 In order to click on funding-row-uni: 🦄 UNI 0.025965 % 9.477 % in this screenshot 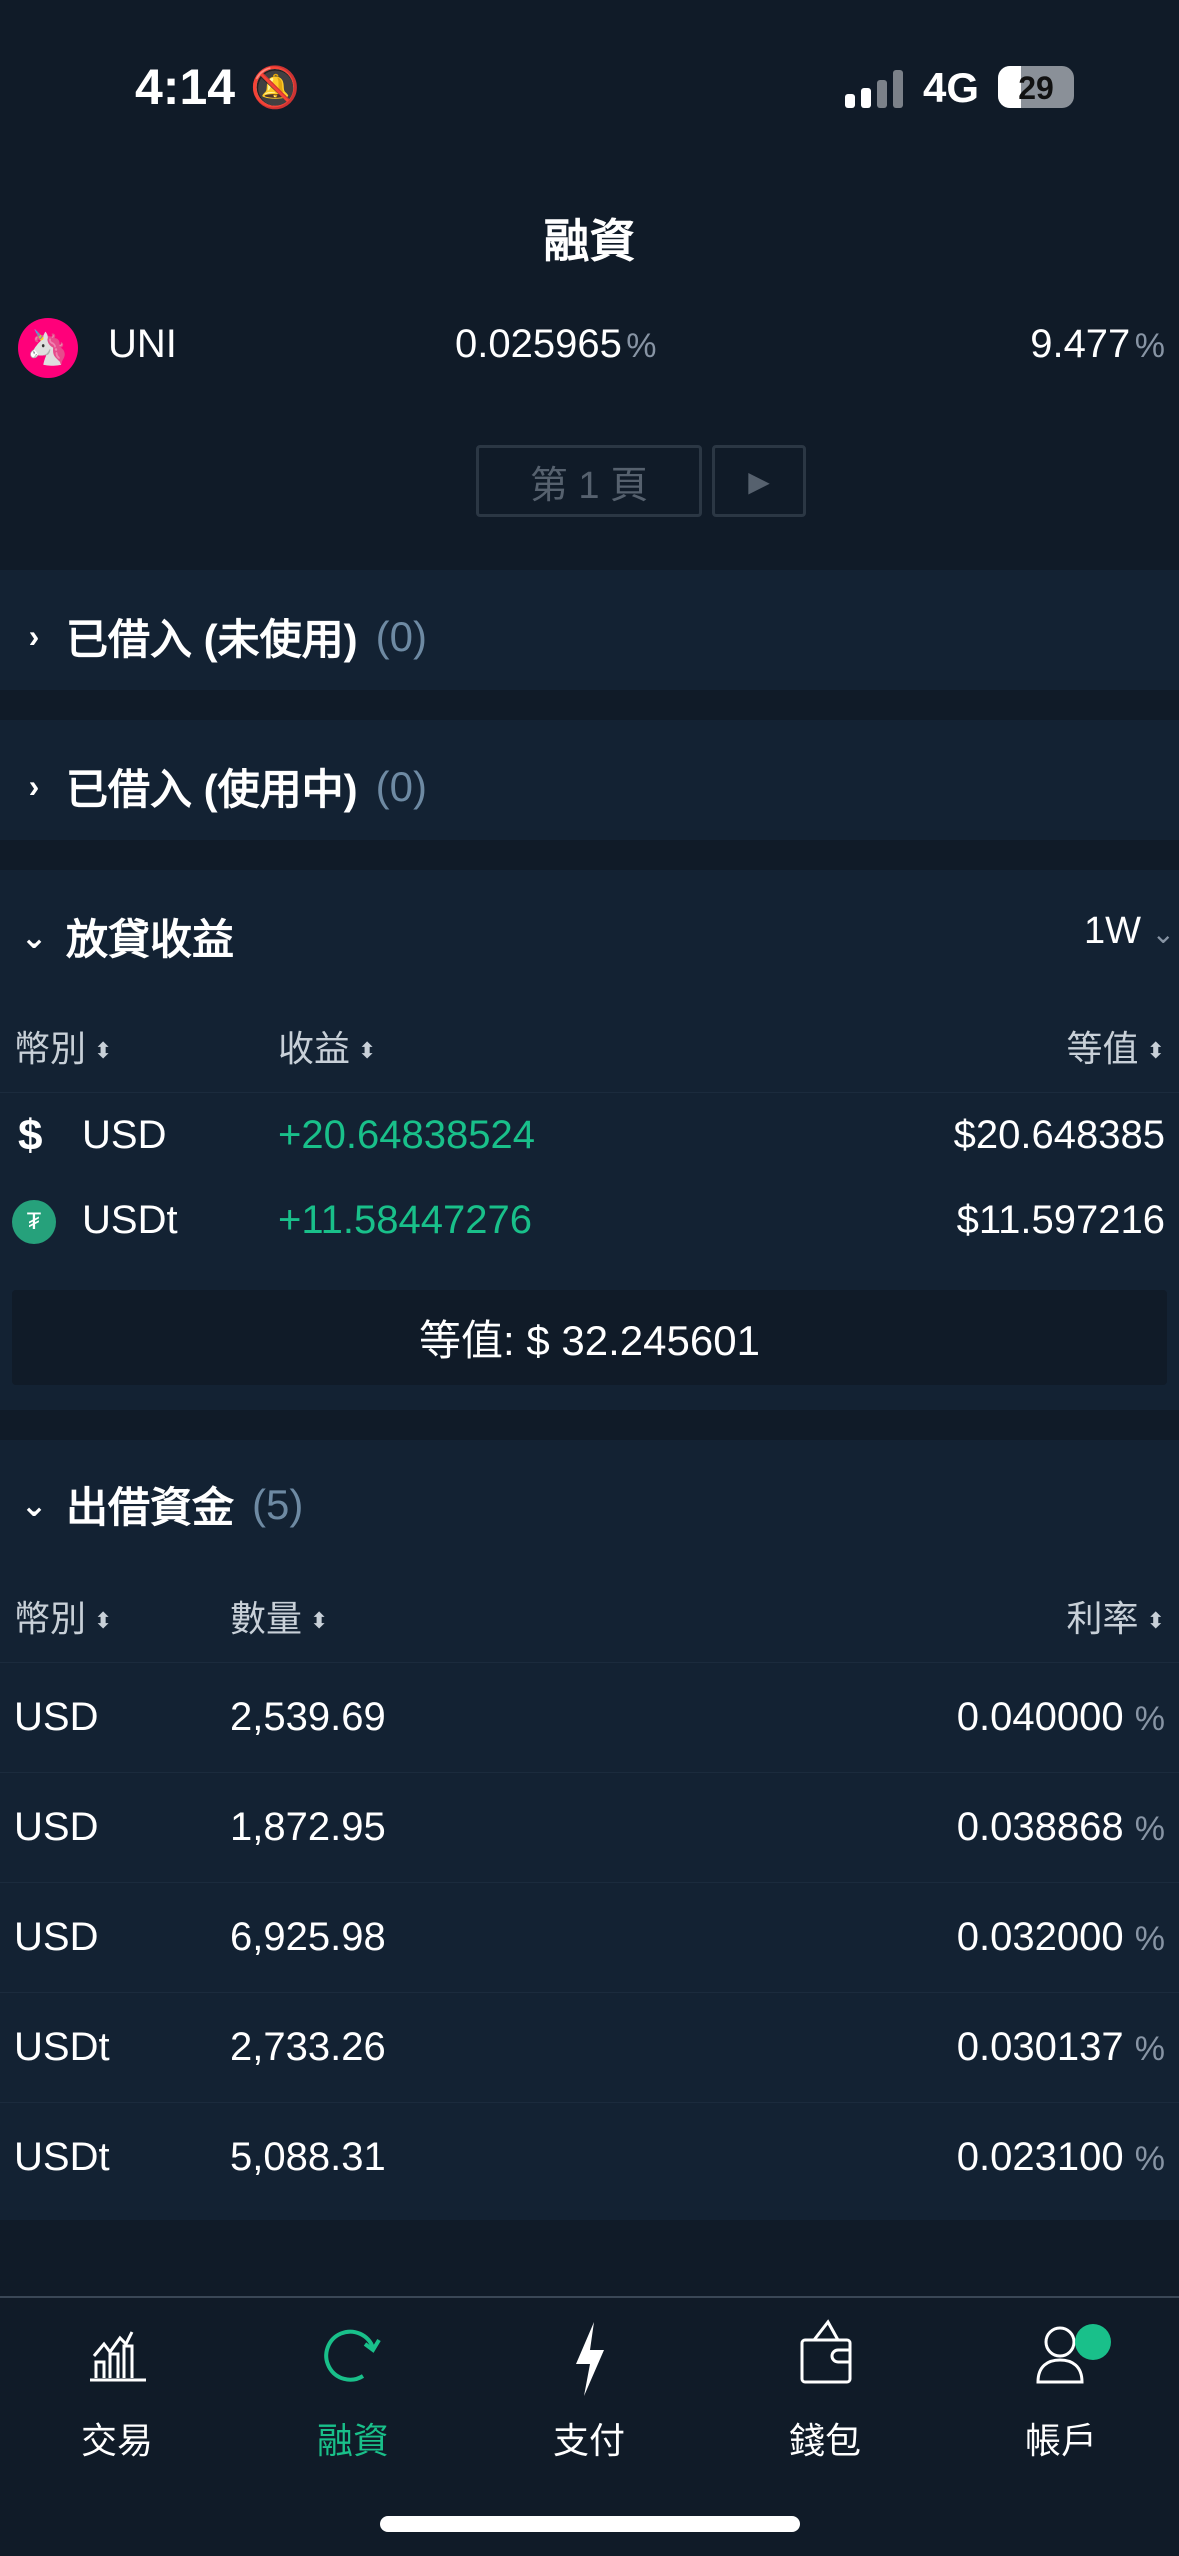, I will do `click(589, 346)`.